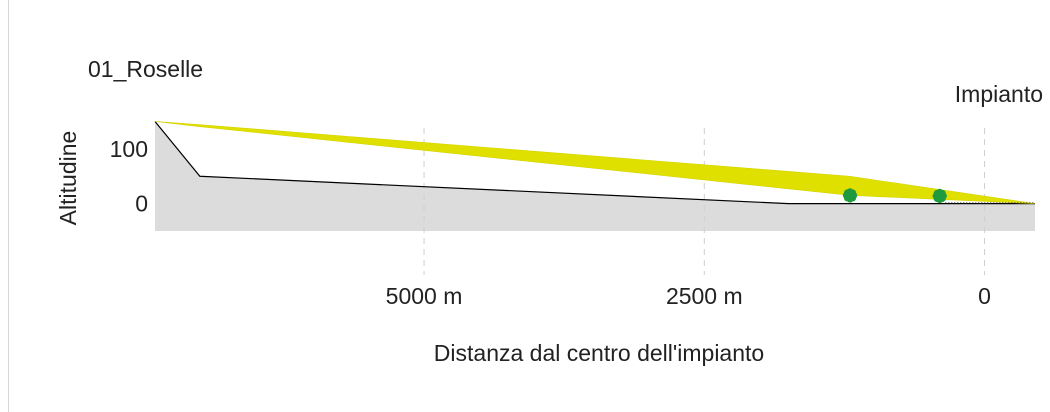 Image resolution: width=1050 pixels, height=412 pixels. I want to click on x-tick-label-0: 0, so click(984, 296).